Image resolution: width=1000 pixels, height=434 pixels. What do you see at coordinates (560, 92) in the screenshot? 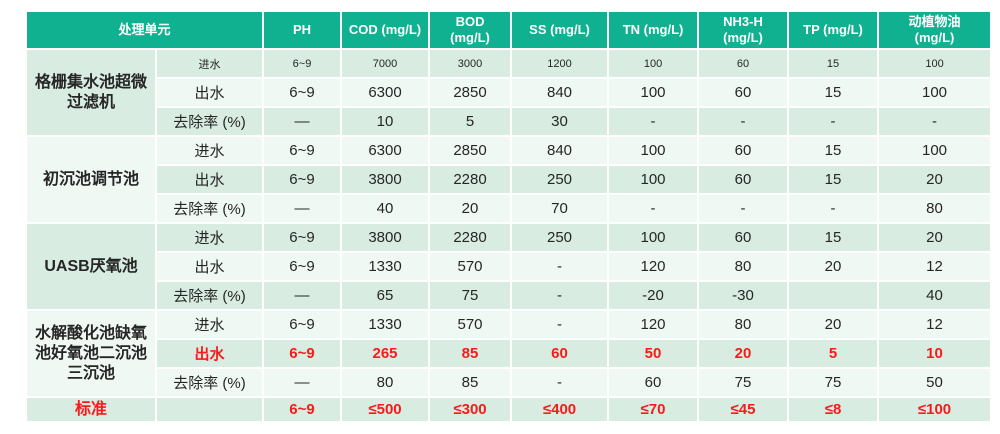
I see `value-cell: 840` at bounding box center [560, 92].